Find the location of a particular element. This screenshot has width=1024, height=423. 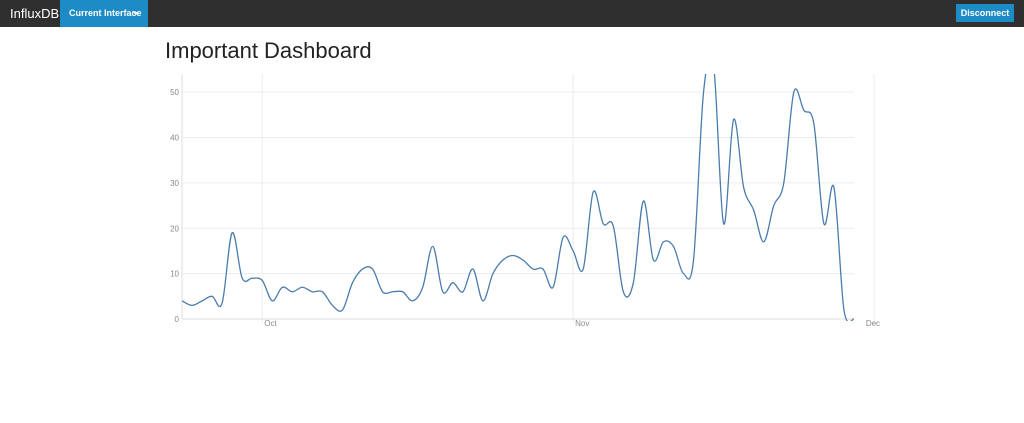

current-interface-label: Current Interface is located at coordinates (105, 13).